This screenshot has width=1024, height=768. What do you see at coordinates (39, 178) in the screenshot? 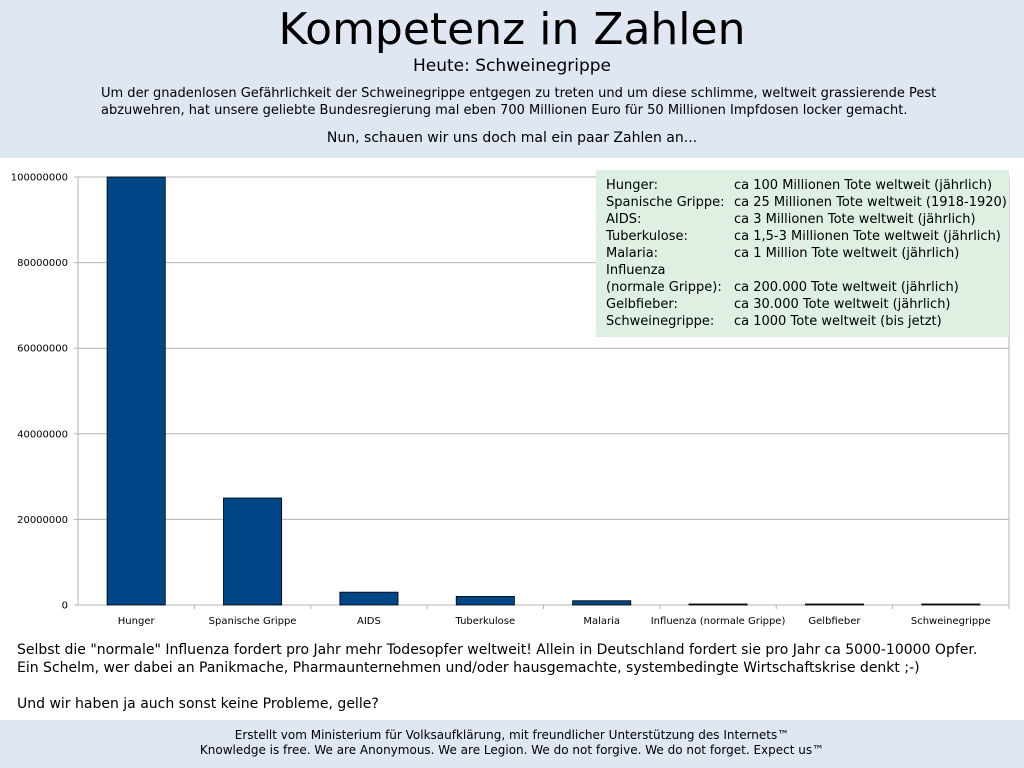
I see `y-tick-label: 100000000` at bounding box center [39, 178].